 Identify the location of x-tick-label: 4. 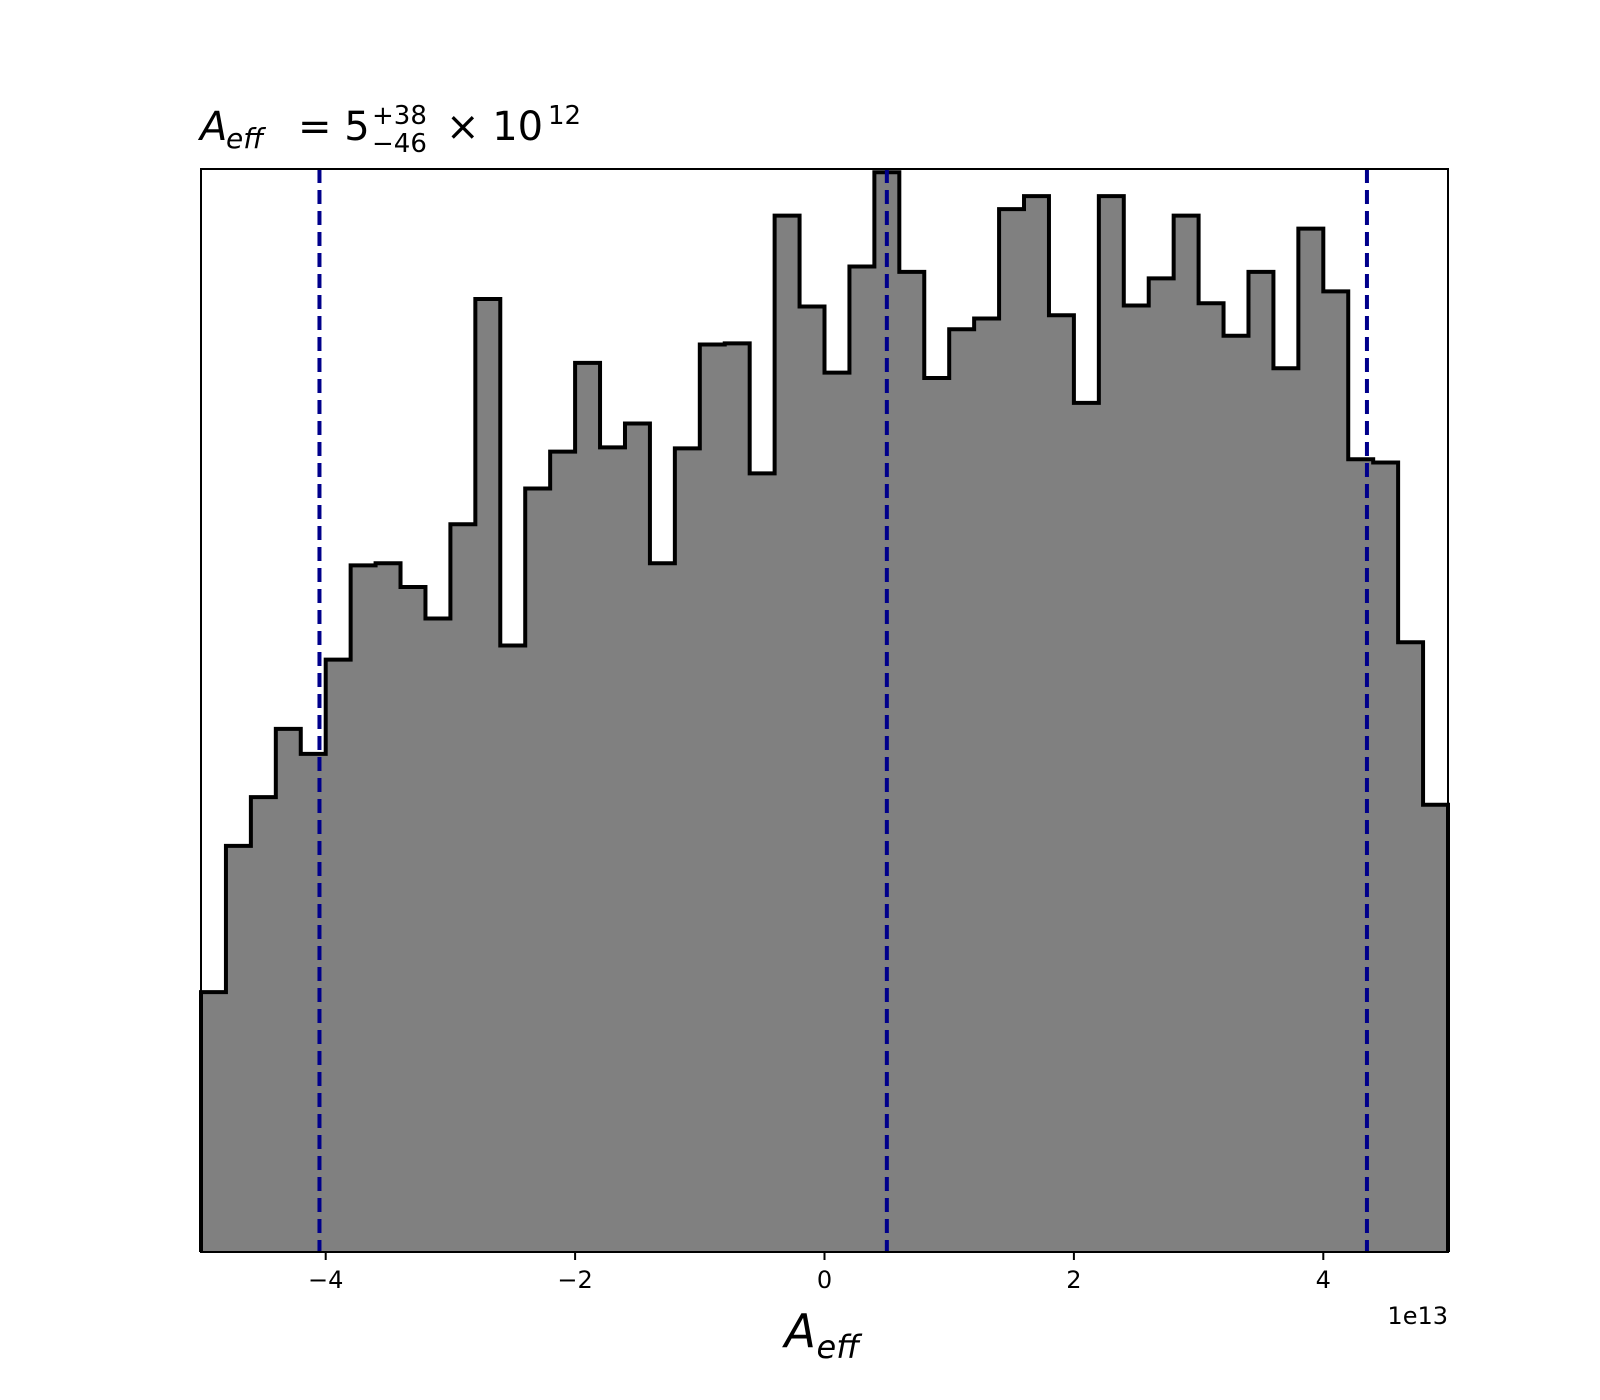
(1323, 1280).